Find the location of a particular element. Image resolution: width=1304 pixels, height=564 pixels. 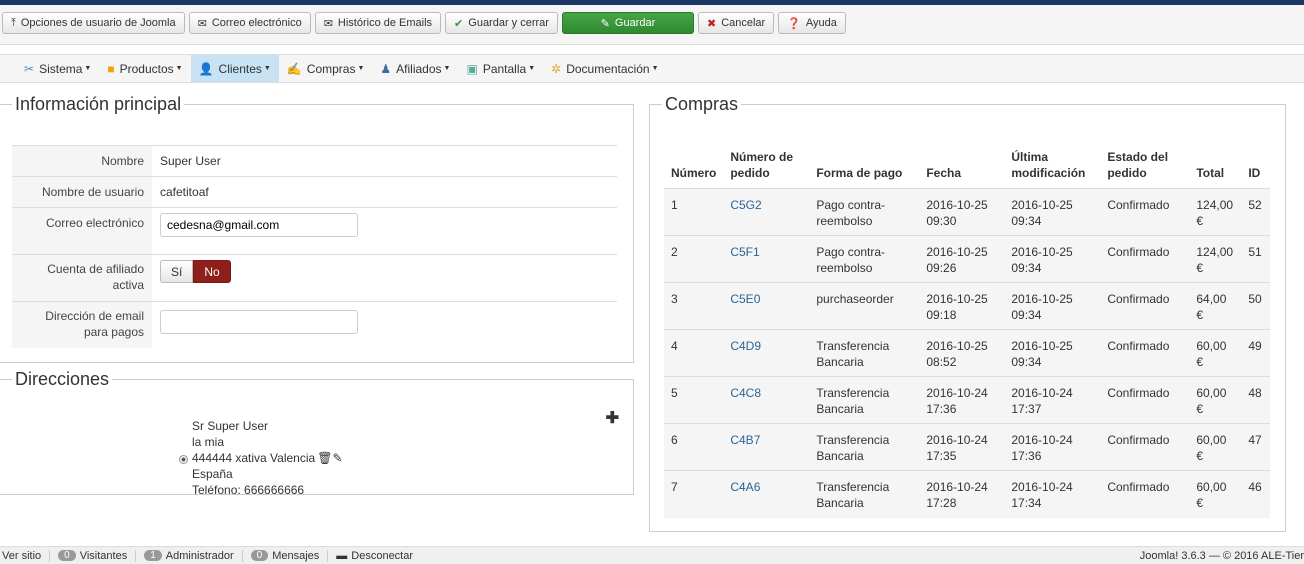

table-cell: C4A6 is located at coordinates (766, 494).